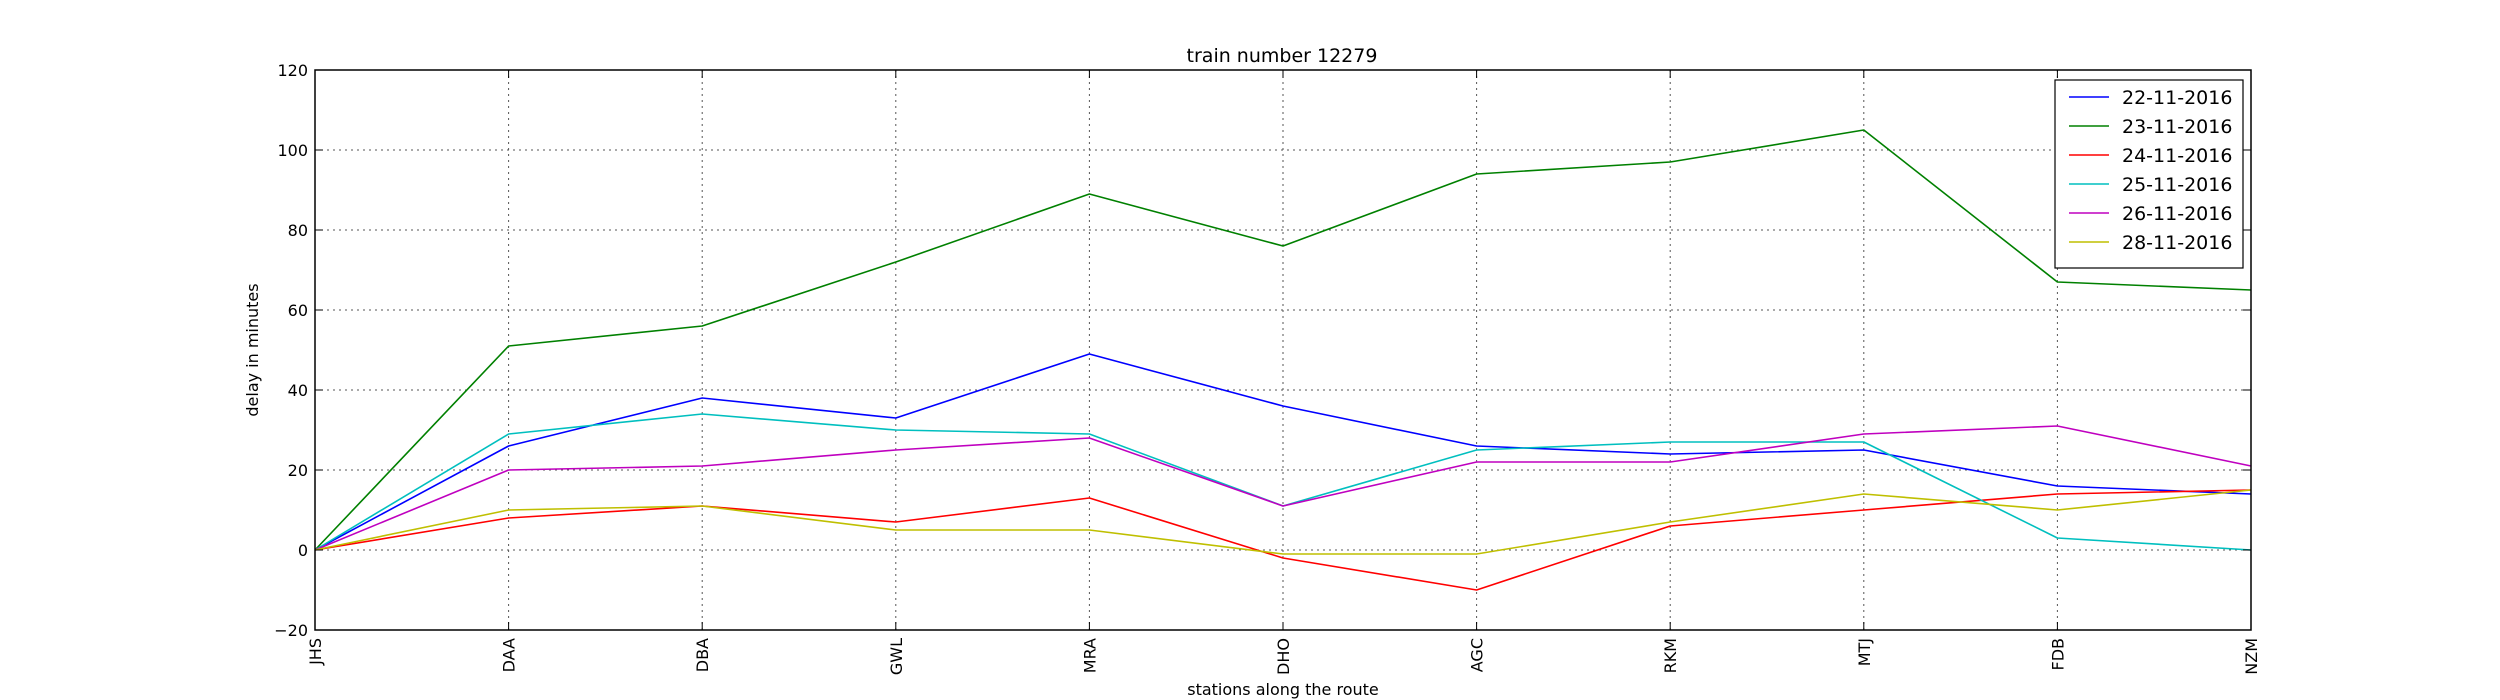 Image resolution: width=2500 pixels, height=700 pixels. I want to click on x-tick-label: GWL, so click(896, 656).